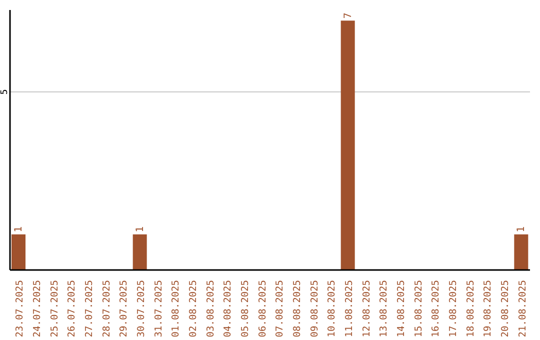 This screenshot has width=540, height=340. Describe the element at coordinates (124, 309) in the screenshot. I see `x-tick-label: 29.07.2025` at that location.